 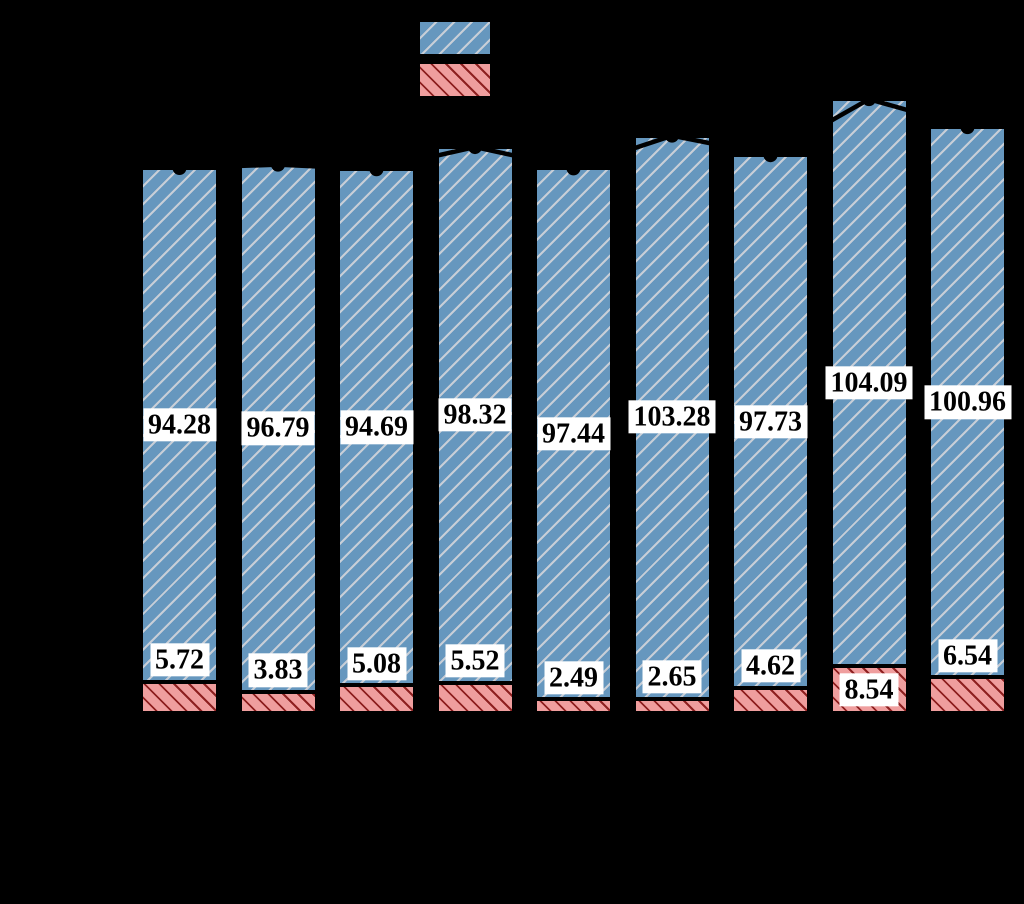 What do you see at coordinates (869, 383) in the screenshot?
I see `bar-value-label-blue: 104.09` at bounding box center [869, 383].